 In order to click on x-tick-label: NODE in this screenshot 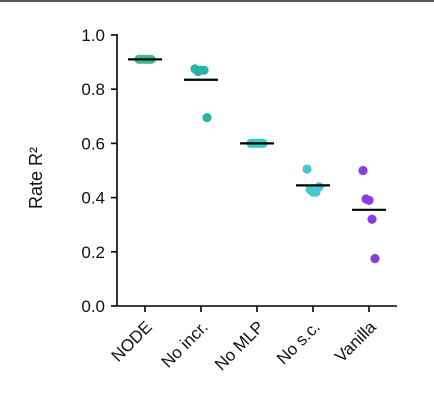, I will do `click(132, 341)`.